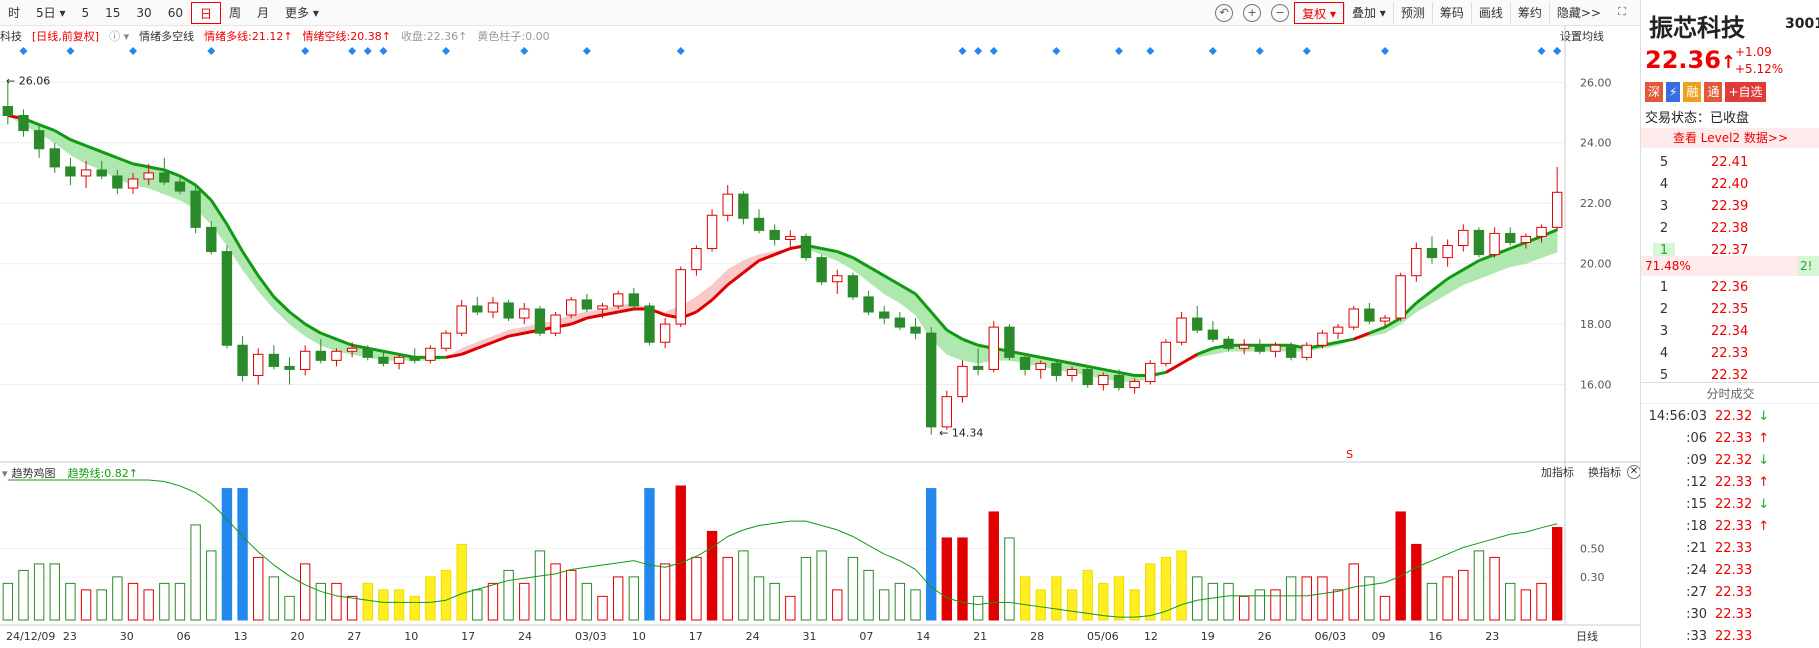  What do you see at coordinates (1673, 92) in the screenshot?
I see `stock-tag: ⚡` at bounding box center [1673, 92].